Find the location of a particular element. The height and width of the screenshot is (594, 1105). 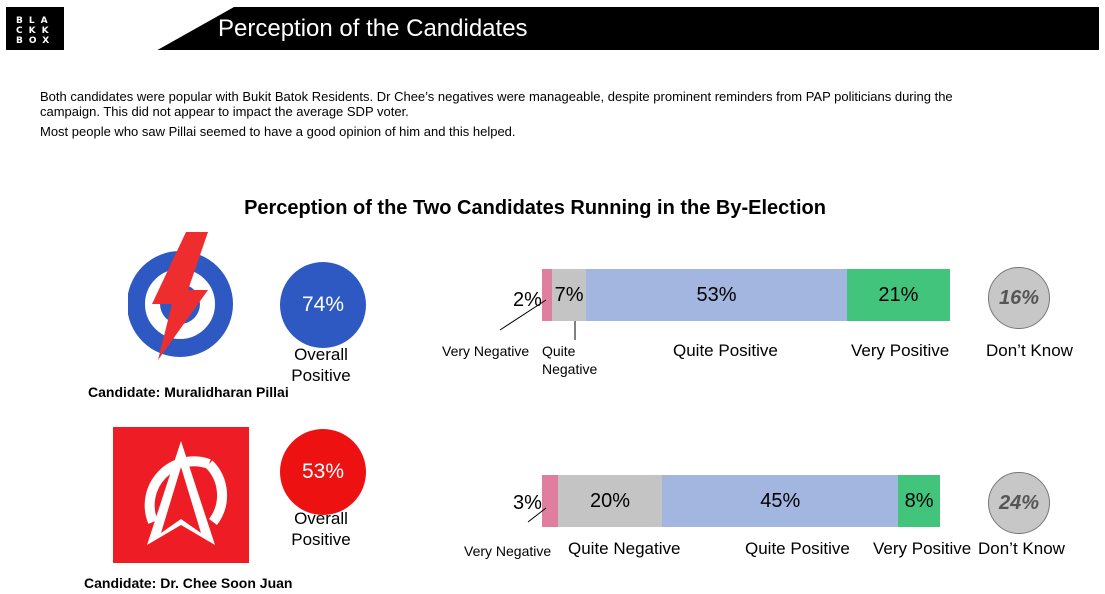

bar-segment-quite-negative: 20% is located at coordinates (610, 501).